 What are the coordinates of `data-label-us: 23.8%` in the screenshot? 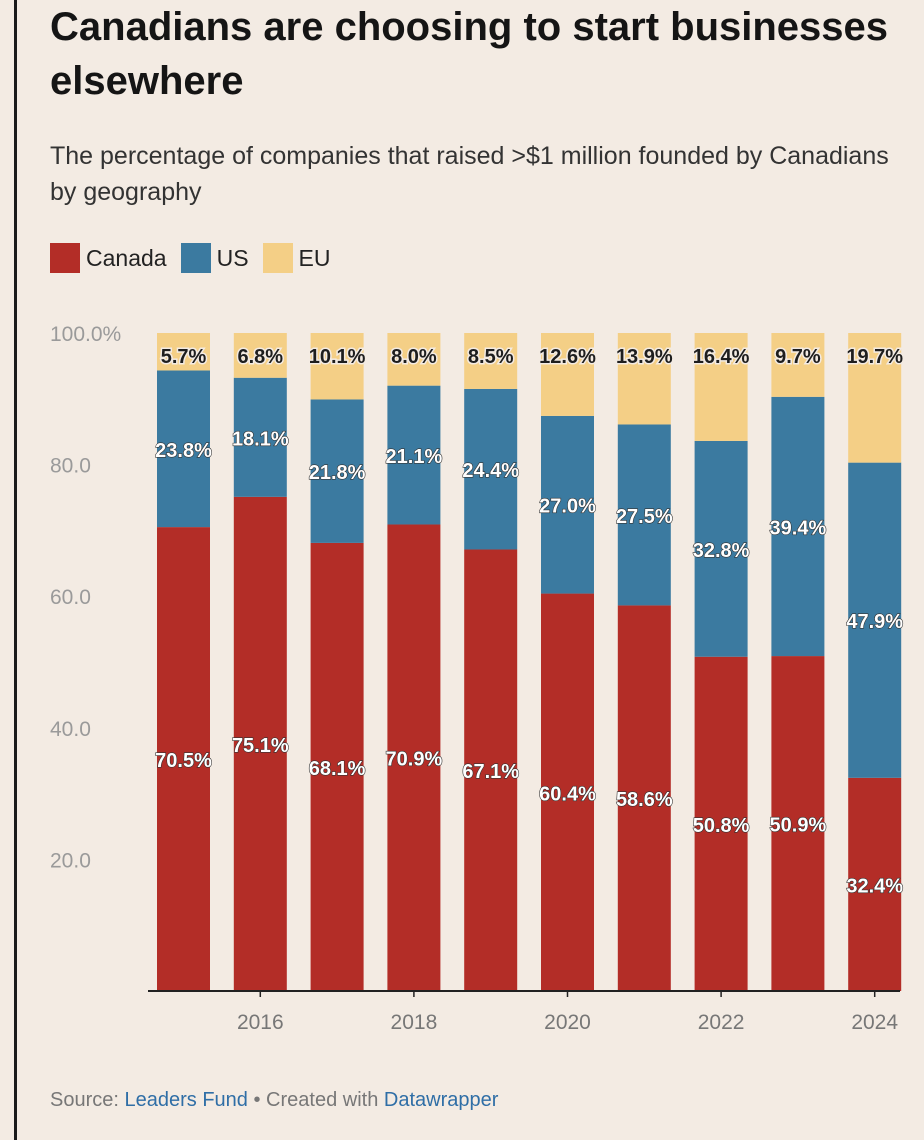 It's located at (183, 451).